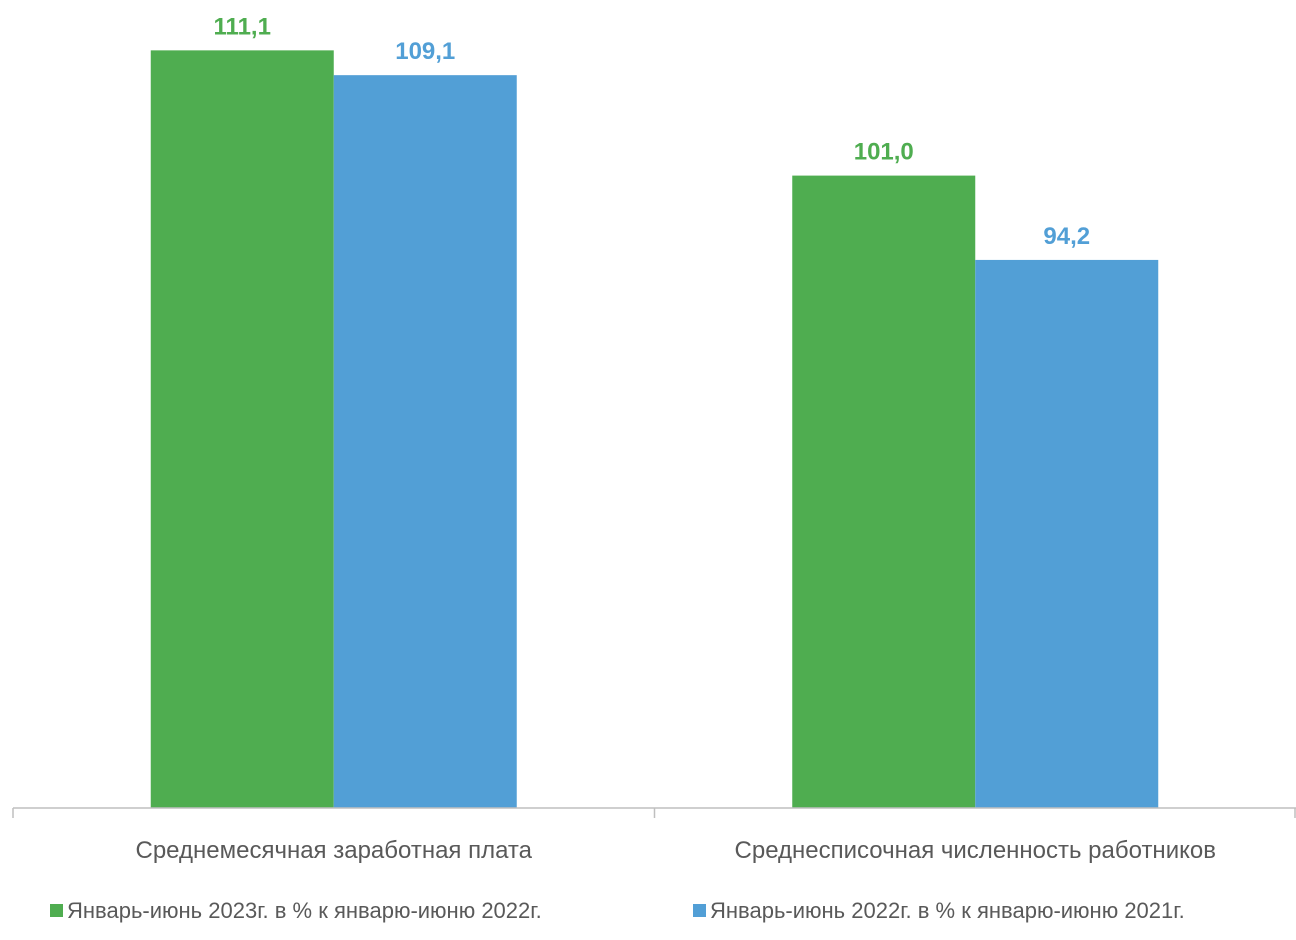 The width and height of the screenshot is (1296, 940). I want to click on x-axis, so click(654, 812).